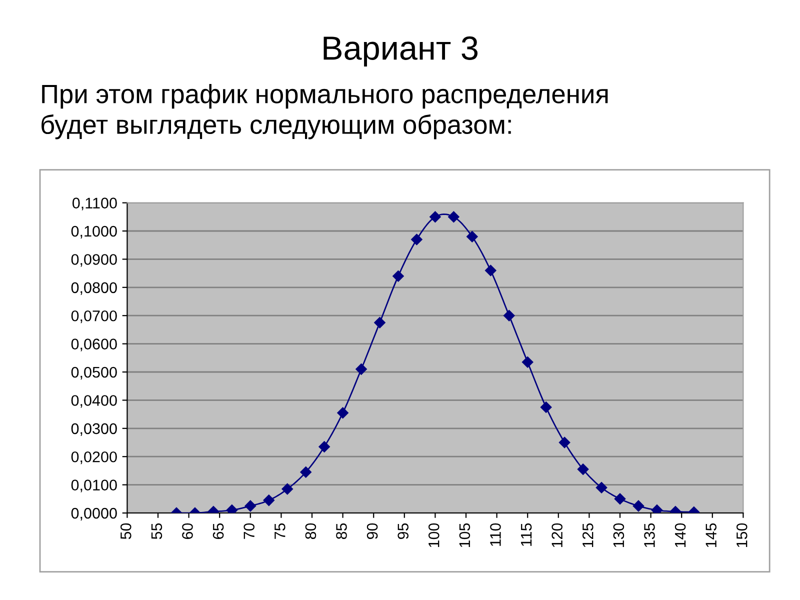  What do you see at coordinates (94, 345) in the screenshot?
I see `y-tick-label: 0,0600` at bounding box center [94, 345].